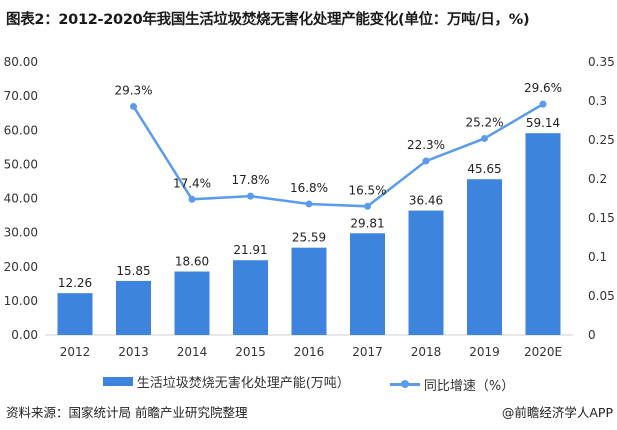 The height and width of the screenshot is (430, 617). Describe the element at coordinates (484, 352) in the screenshot. I see `x-tick-label: 2019` at that location.